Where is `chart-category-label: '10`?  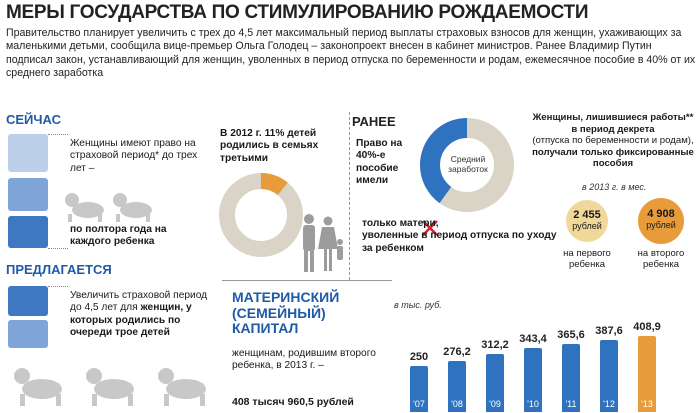 chart-category-label: '10 is located at coordinates (533, 404).